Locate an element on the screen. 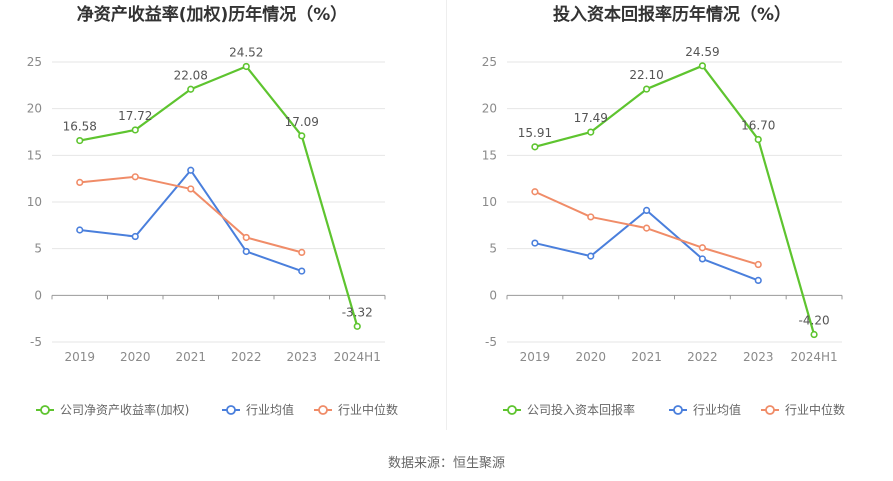 This screenshot has height=481, width=893. data-label: 24.52 is located at coordinates (246, 52).